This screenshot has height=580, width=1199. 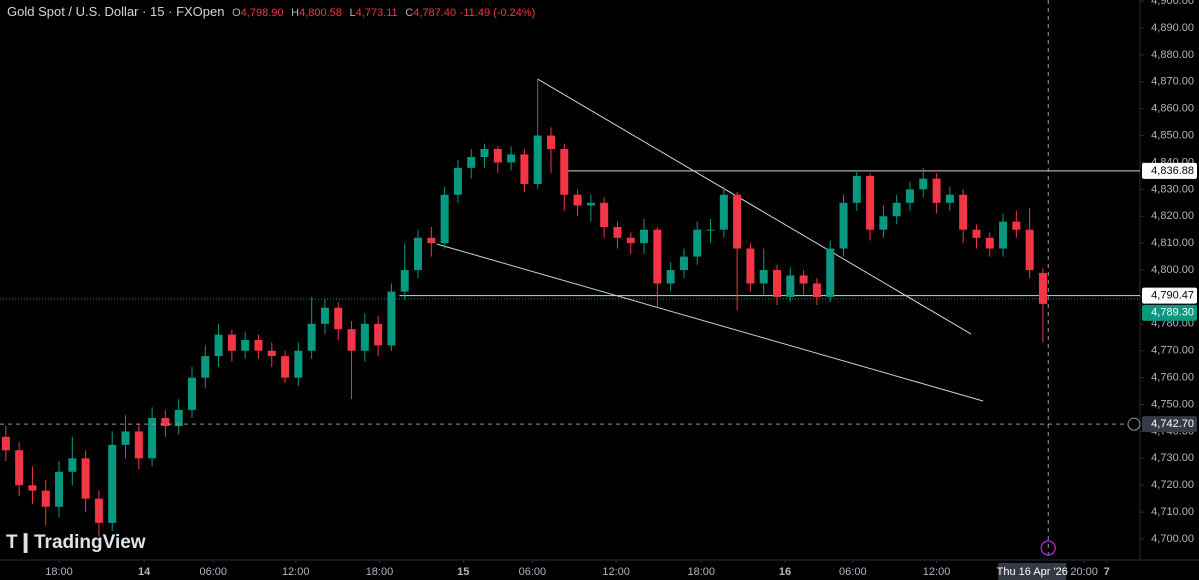 I want to click on add-button, so click(x=1134, y=424).